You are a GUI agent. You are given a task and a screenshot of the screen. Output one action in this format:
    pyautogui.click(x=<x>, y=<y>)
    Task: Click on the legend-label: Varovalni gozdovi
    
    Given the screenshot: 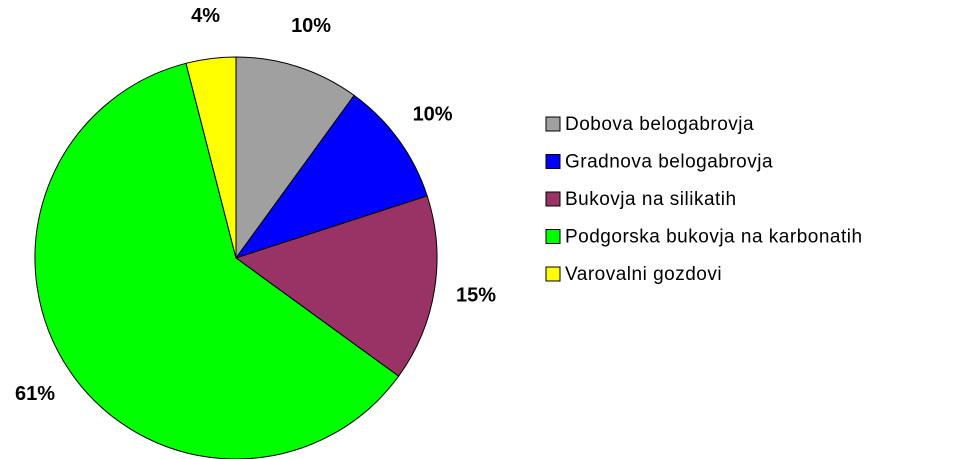 What is the action you would take?
    pyautogui.click(x=643, y=274)
    